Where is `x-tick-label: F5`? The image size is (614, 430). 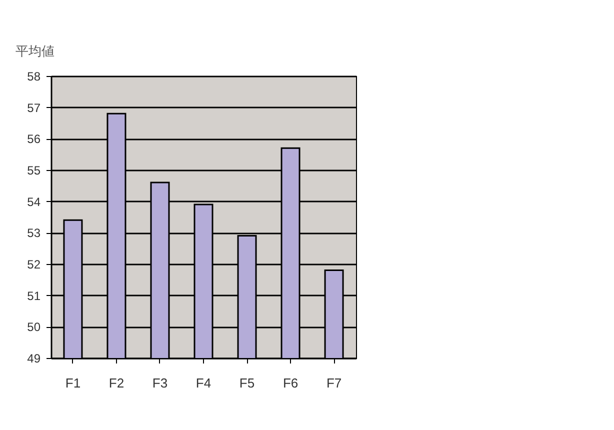
x-tick-label: F5 is located at coordinates (247, 383).